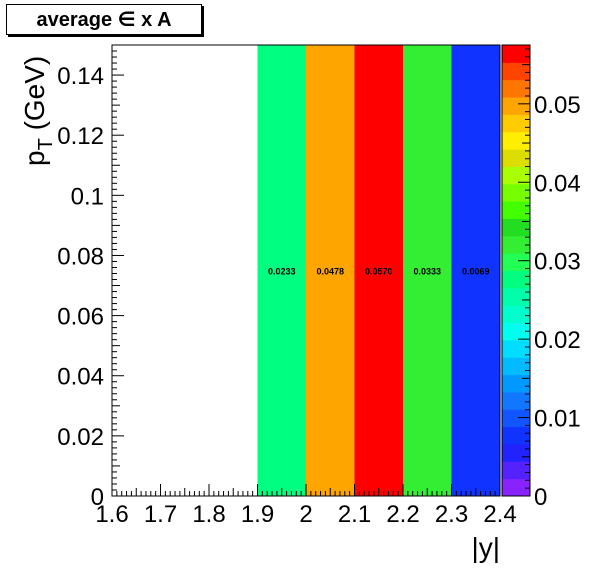  What do you see at coordinates (557, 262) in the screenshot?
I see `z-tick-label: 0.03` at bounding box center [557, 262].